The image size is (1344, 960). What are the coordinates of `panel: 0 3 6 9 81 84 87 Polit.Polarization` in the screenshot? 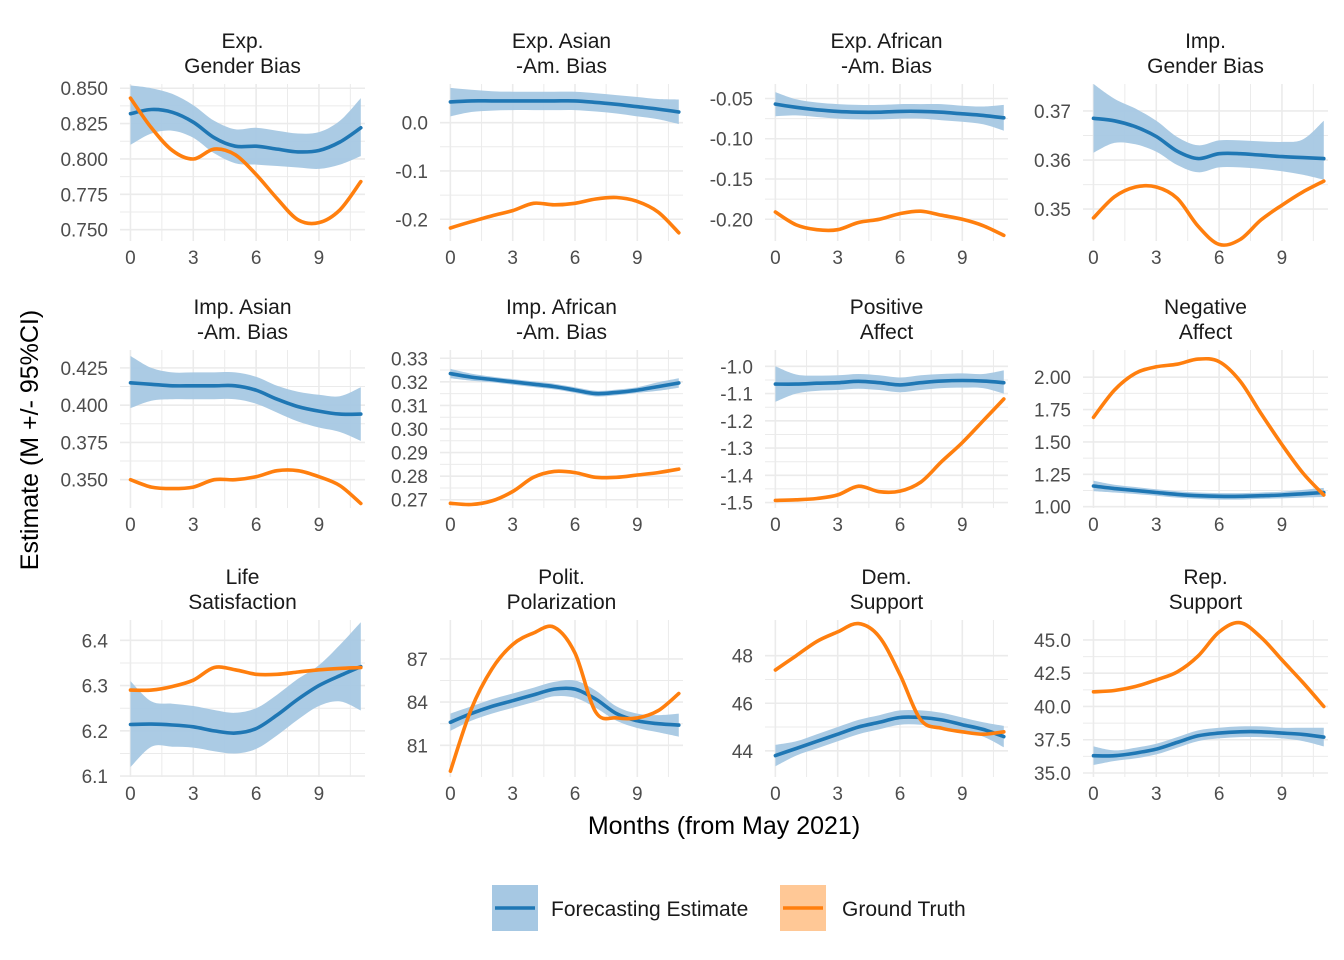 It's located at (545, 685).